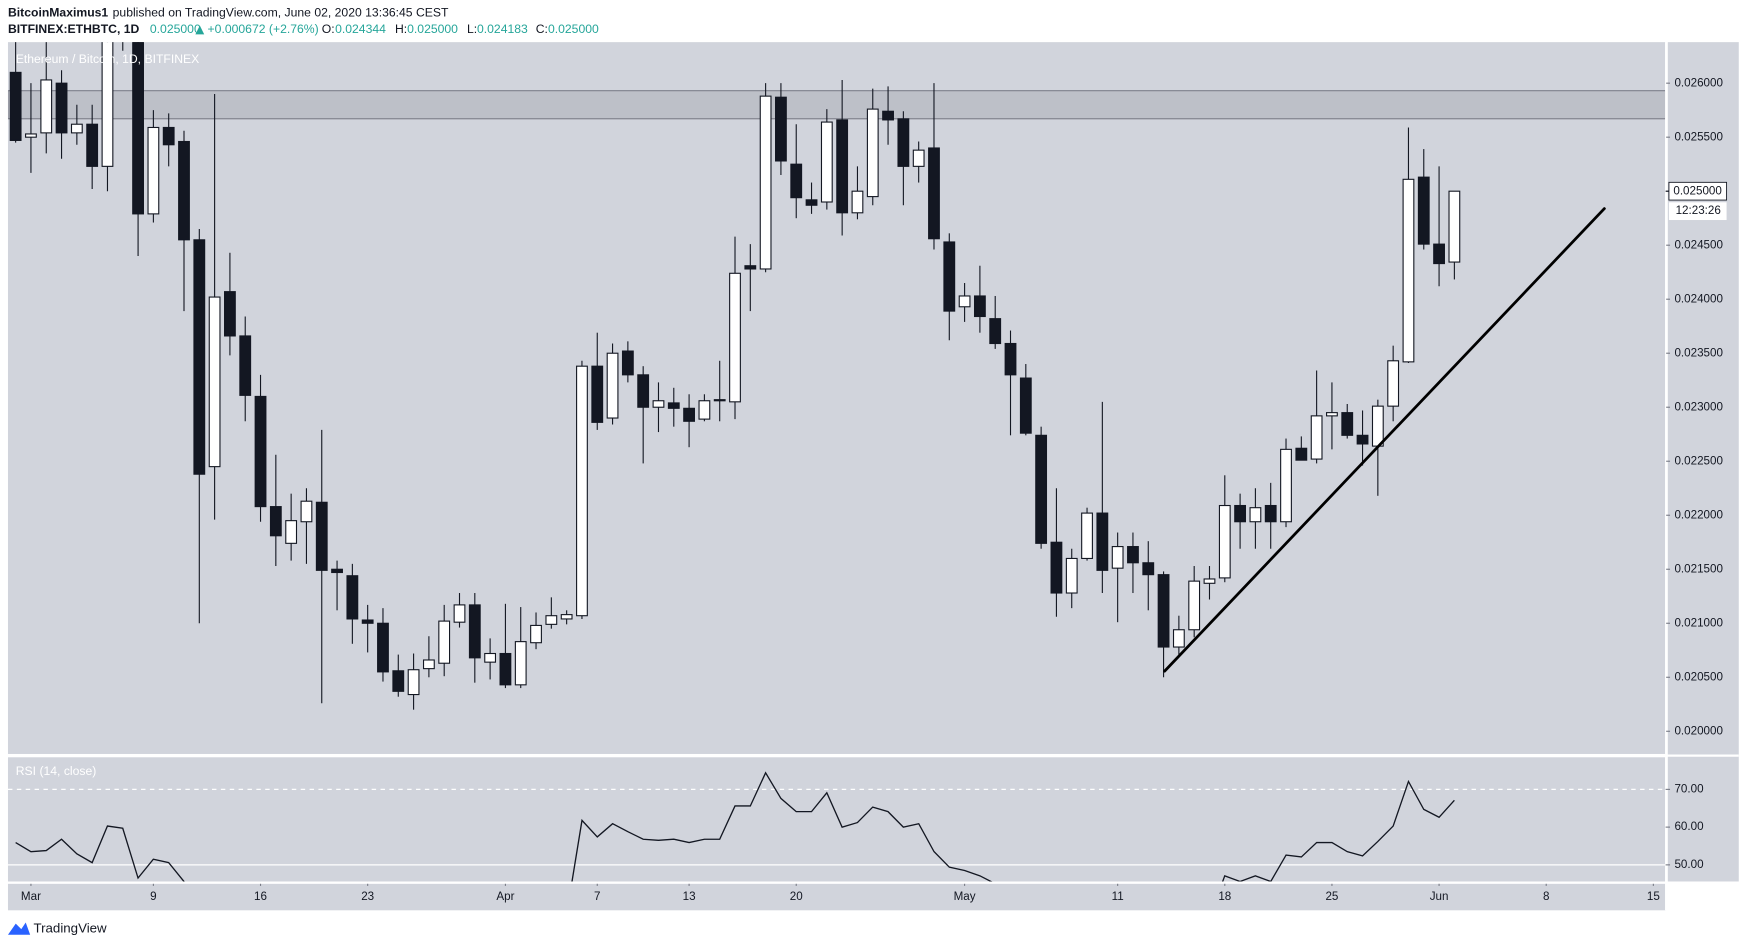 Image resolution: width=1739 pixels, height=948 pixels. What do you see at coordinates (1689, 788) in the screenshot?
I see `y-tick-label: 70.00` at bounding box center [1689, 788].